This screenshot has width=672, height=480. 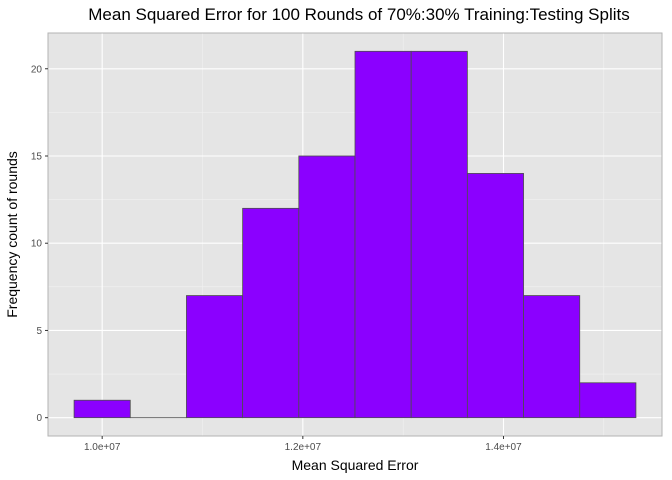 What do you see at coordinates (303, 447) in the screenshot?
I see `x-tick-label: 1.2e+07` at bounding box center [303, 447].